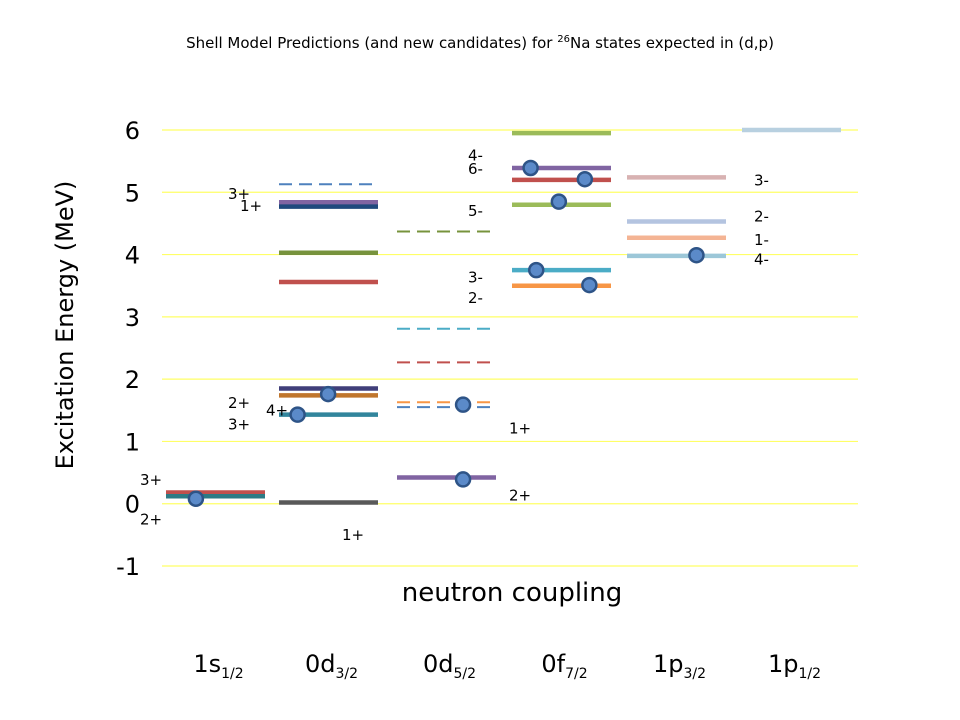 Image resolution: width=960 pixels, height=720 pixels. I want to click on category-label: 1p1/2, so click(794, 666).